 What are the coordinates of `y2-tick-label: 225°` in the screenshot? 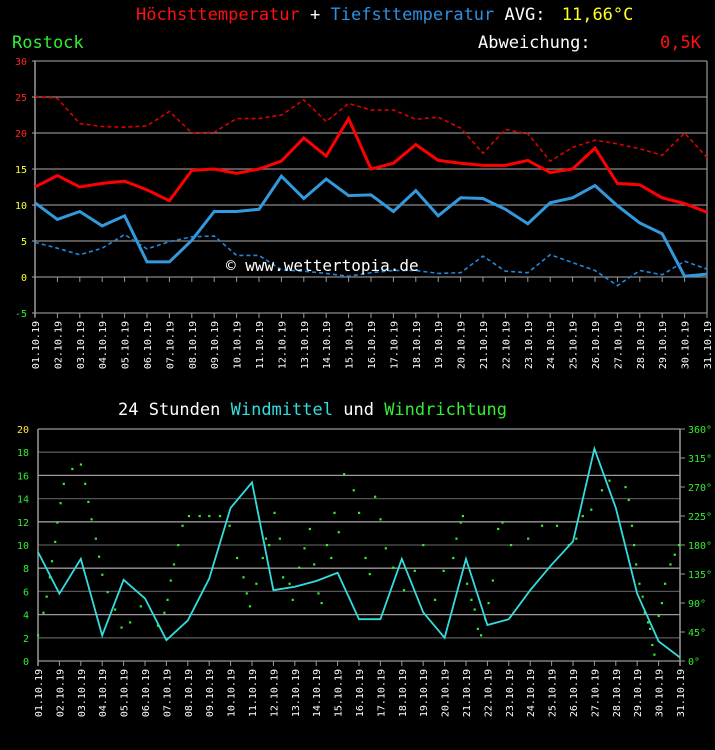 It's located at (700, 517).